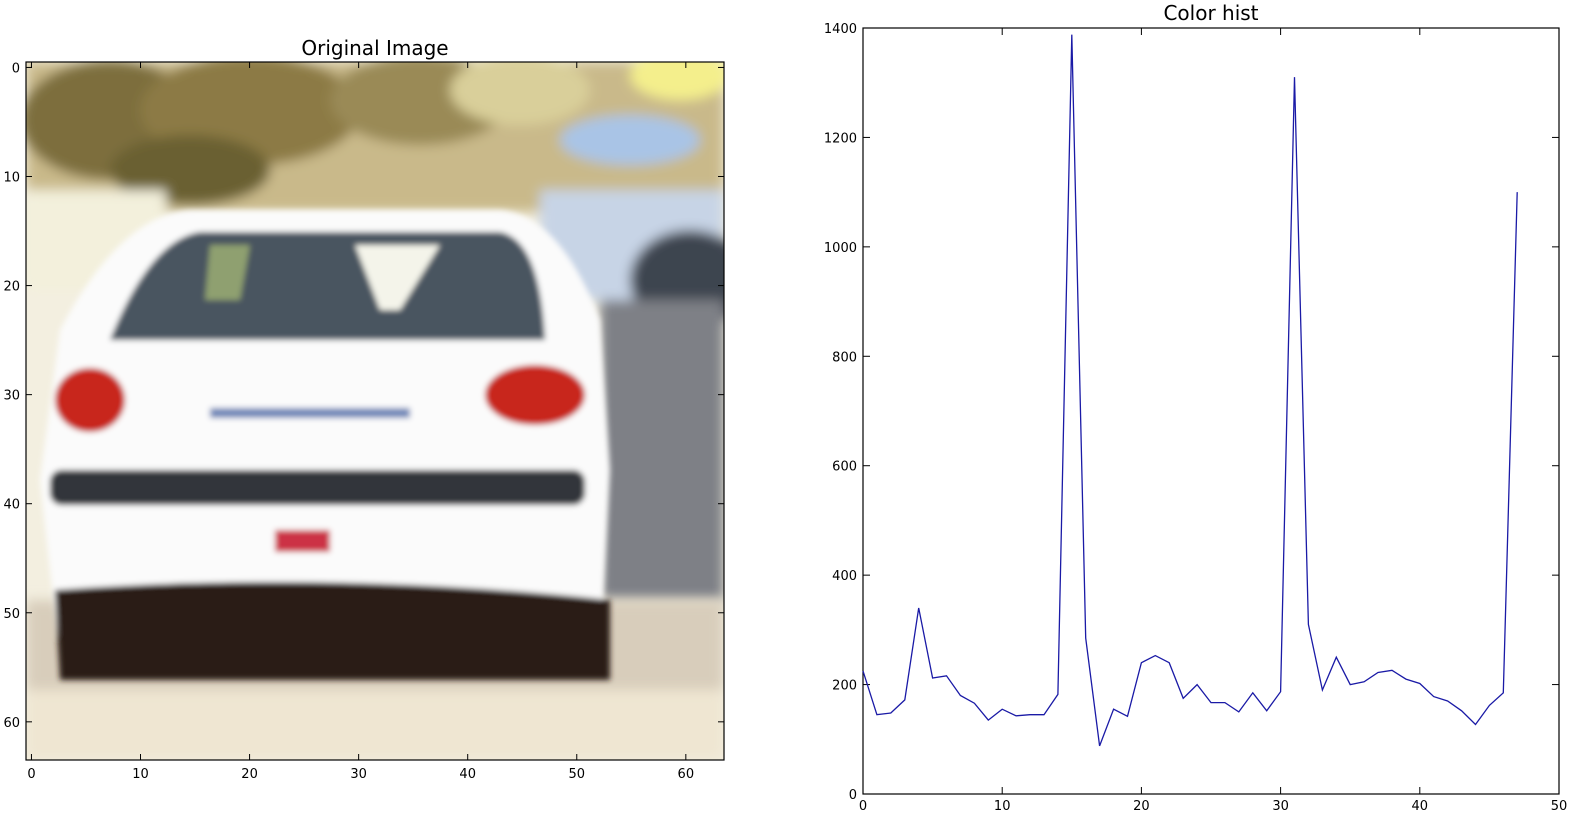 This screenshot has height=824, width=1584. What do you see at coordinates (1280, 806) in the screenshot?
I see `hist-xtick-label: 30` at bounding box center [1280, 806].